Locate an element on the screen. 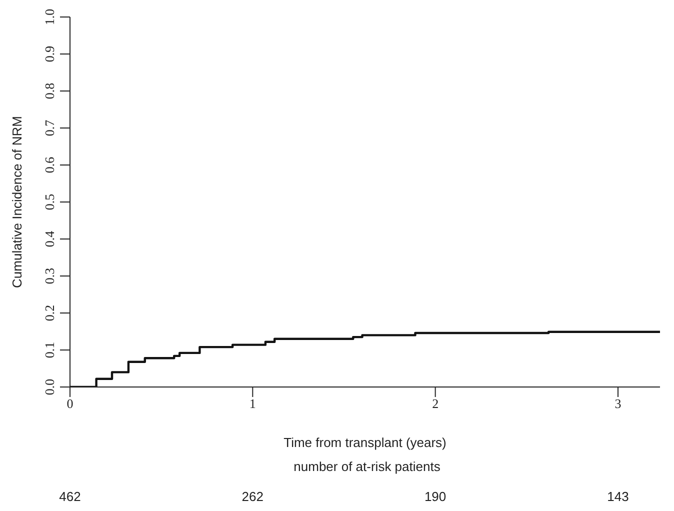 This screenshot has height=511, width=674. y-tick-label: 0.4 is located at coordinates (49, 239).